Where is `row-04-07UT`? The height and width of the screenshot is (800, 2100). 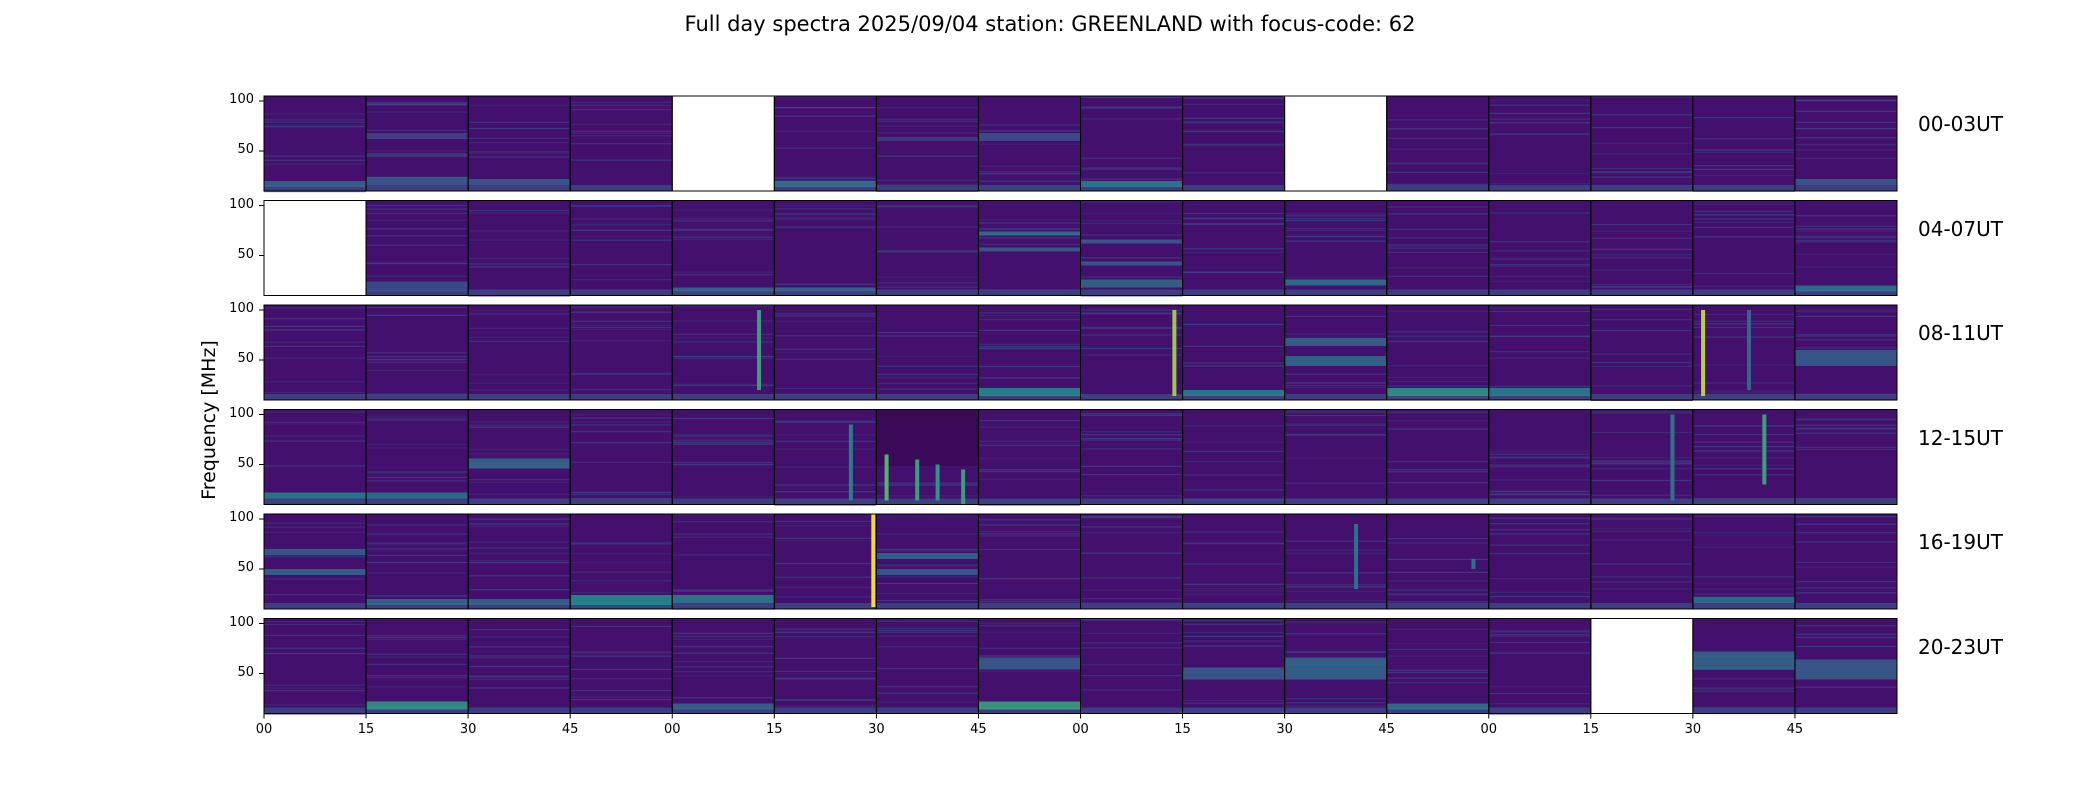 row-04-07UT is located at coordinates (1080, 248).